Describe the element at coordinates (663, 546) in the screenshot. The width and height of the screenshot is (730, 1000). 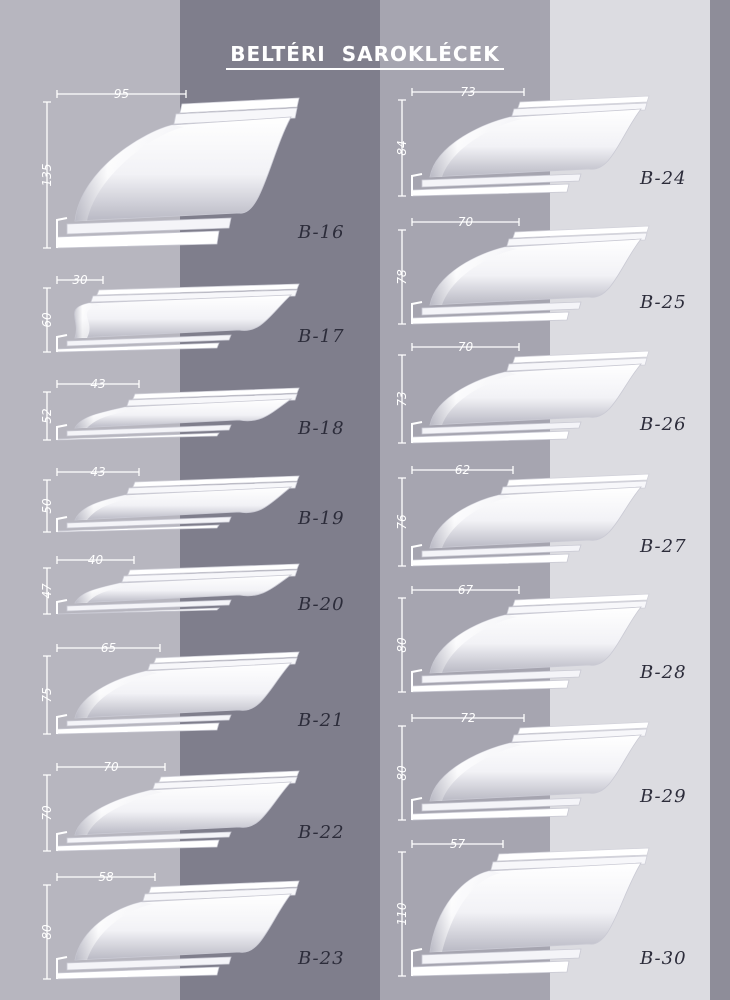
I see `profile-code-label: B-27` at that location.